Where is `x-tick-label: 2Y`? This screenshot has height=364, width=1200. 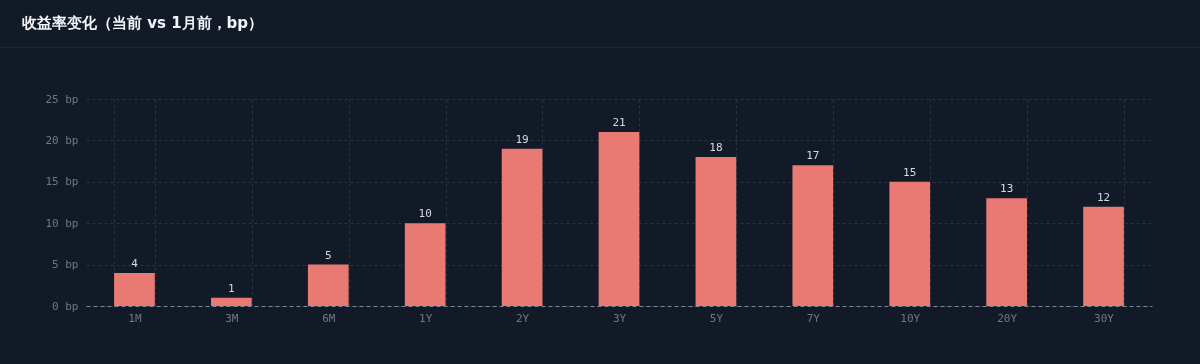 x-tick-label: 2Y is located at coordinates (522, 318).